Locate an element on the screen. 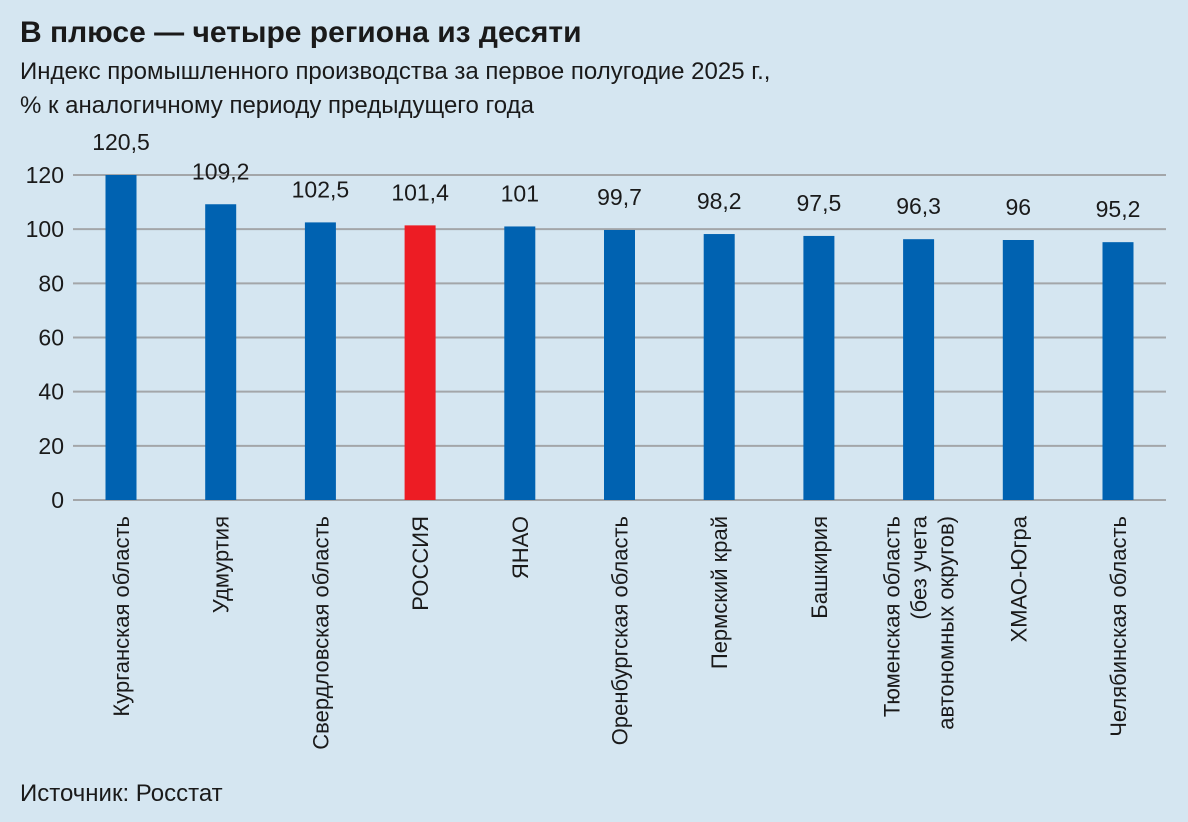 The height and width of the screenshot is (822, 1188). x-tick-label: Курганская область is located at coordinates (121, 616).